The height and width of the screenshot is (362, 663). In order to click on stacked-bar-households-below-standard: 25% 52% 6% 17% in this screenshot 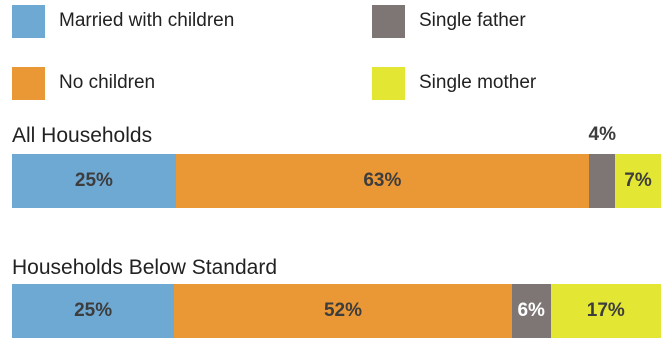, I will do `click(336, 311)`.